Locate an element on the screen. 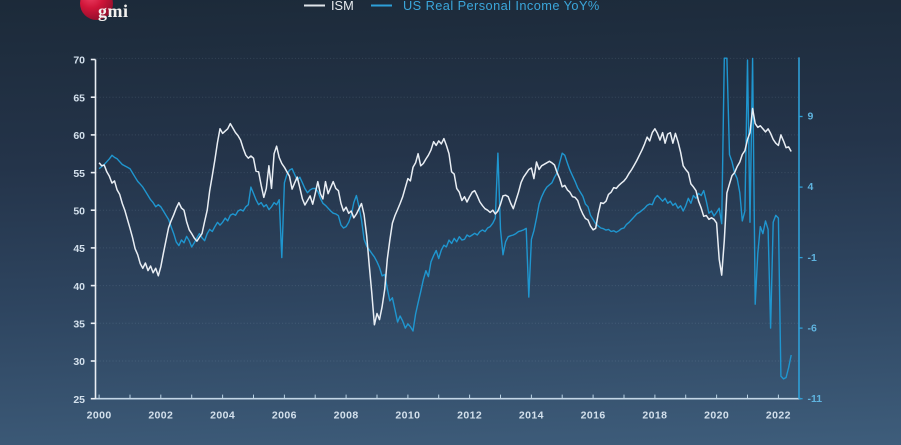 The height and width of the screenshot is (445, 901). svg-text: 35 is located at coordinates (79, 325).